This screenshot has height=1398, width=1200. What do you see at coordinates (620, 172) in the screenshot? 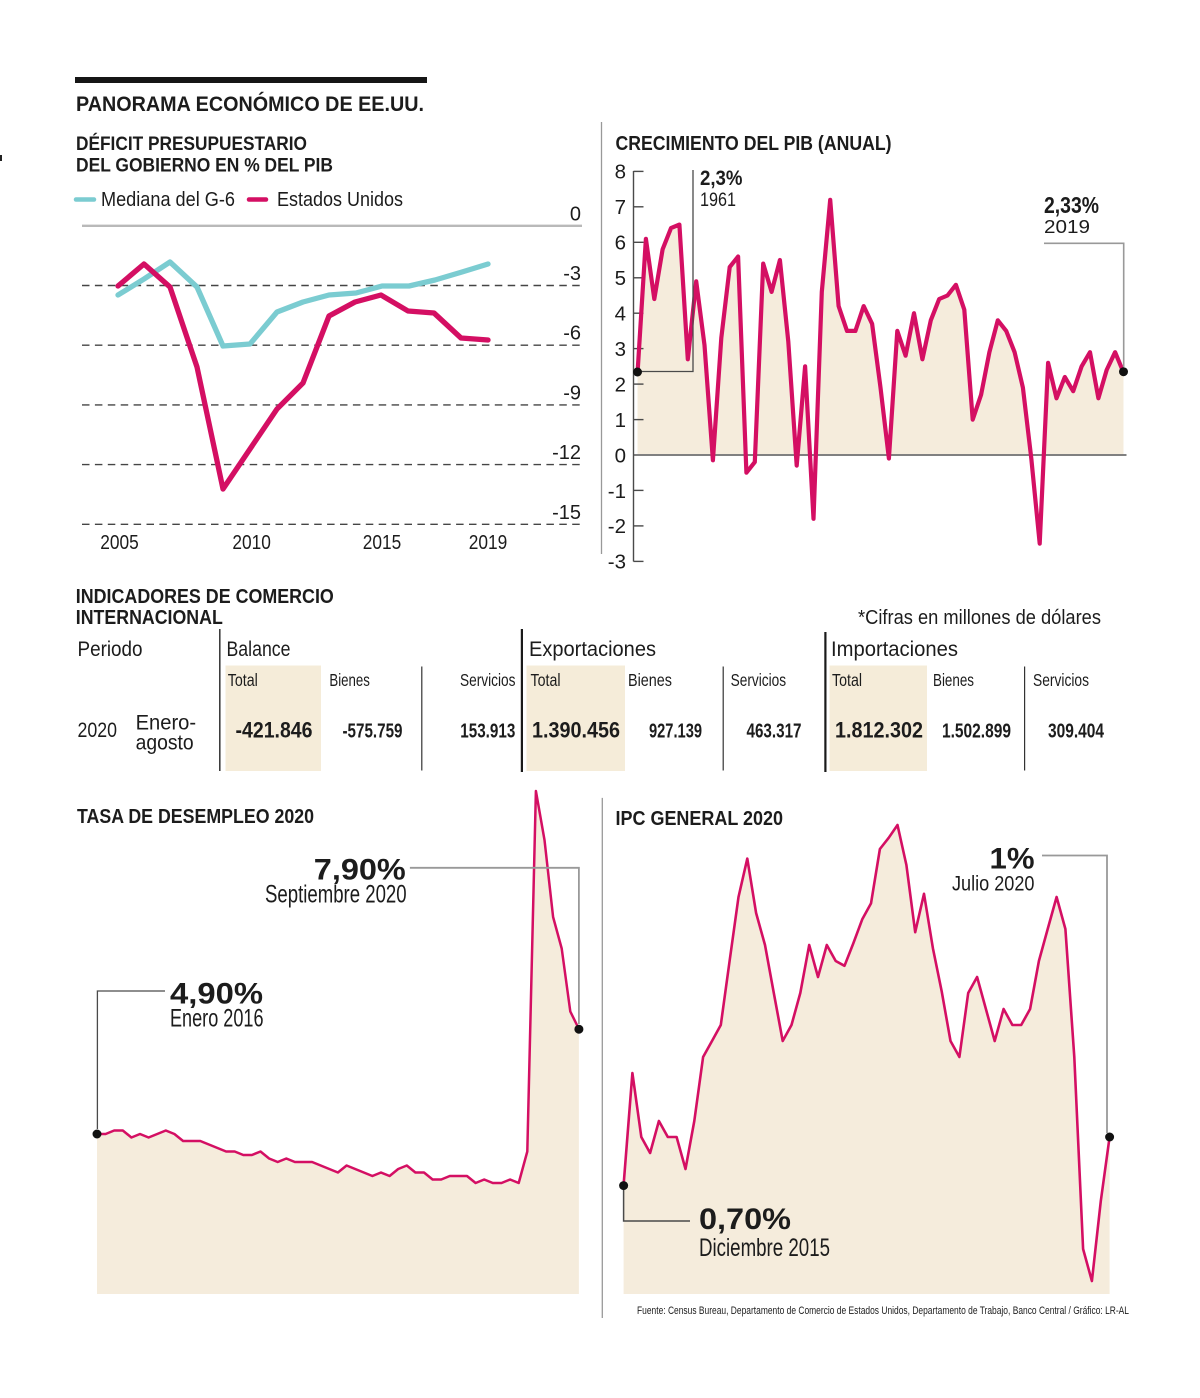
I see `svg-text: 8` at bounding box center [620, 172].